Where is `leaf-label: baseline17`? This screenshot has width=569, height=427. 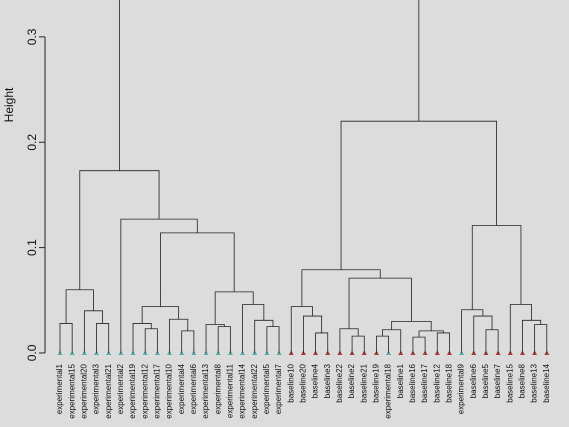 leaf-label: baseline17 is located at coordinates (424, 382).